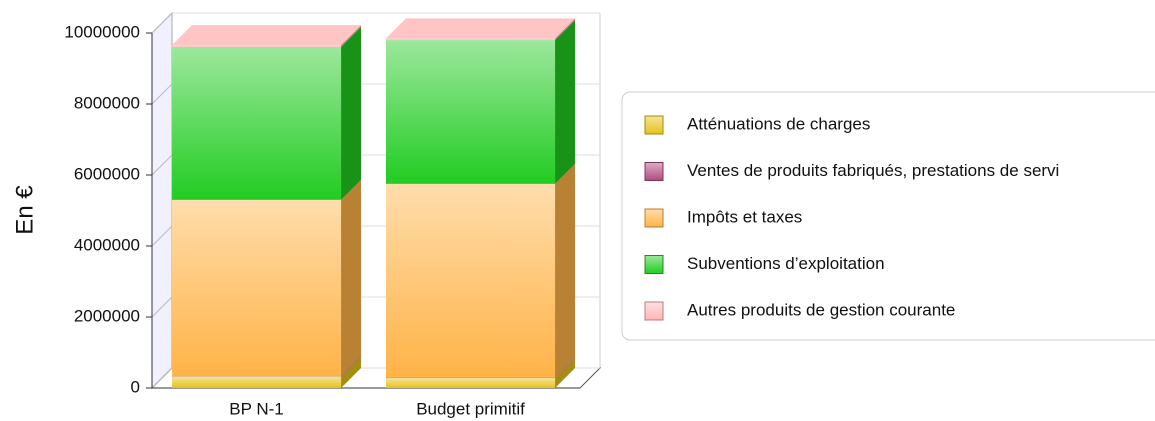 The width and height of the screenshot is (1155, 421). Describe the element at coordinates (107, 173) in the screenshot. I see `y-tick-label: 6000000` at that location.